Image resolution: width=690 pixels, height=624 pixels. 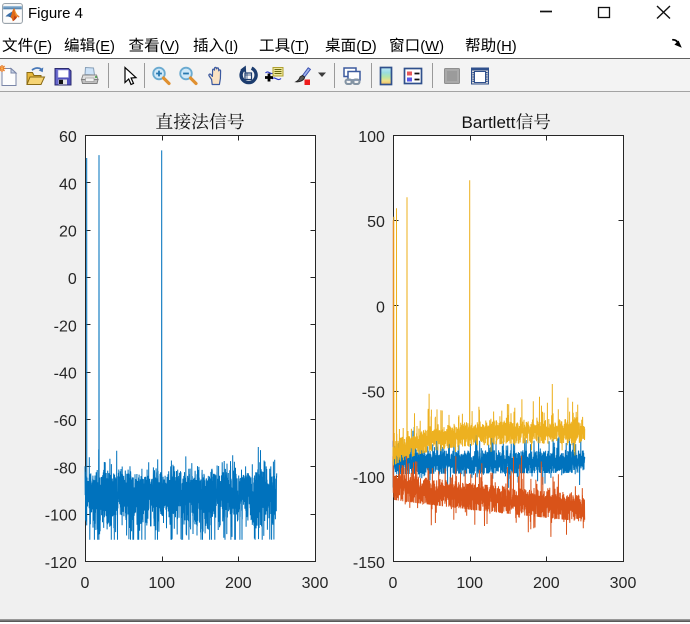 What do you see at coordinates (373, 393) in the screenshot?
I see `svg-text: -50` at bounding box center [373, 393].